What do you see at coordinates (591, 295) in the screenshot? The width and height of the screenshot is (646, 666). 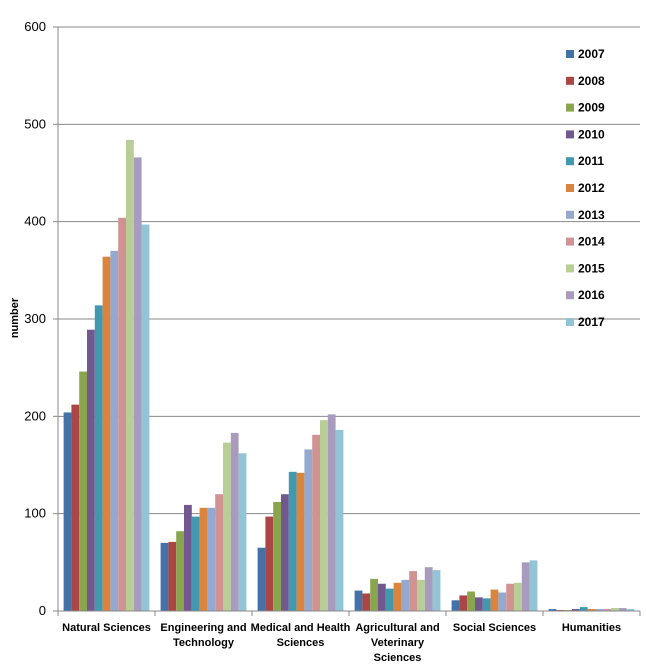 I see `legend-label: 2016` at bounding box center [591, 295].